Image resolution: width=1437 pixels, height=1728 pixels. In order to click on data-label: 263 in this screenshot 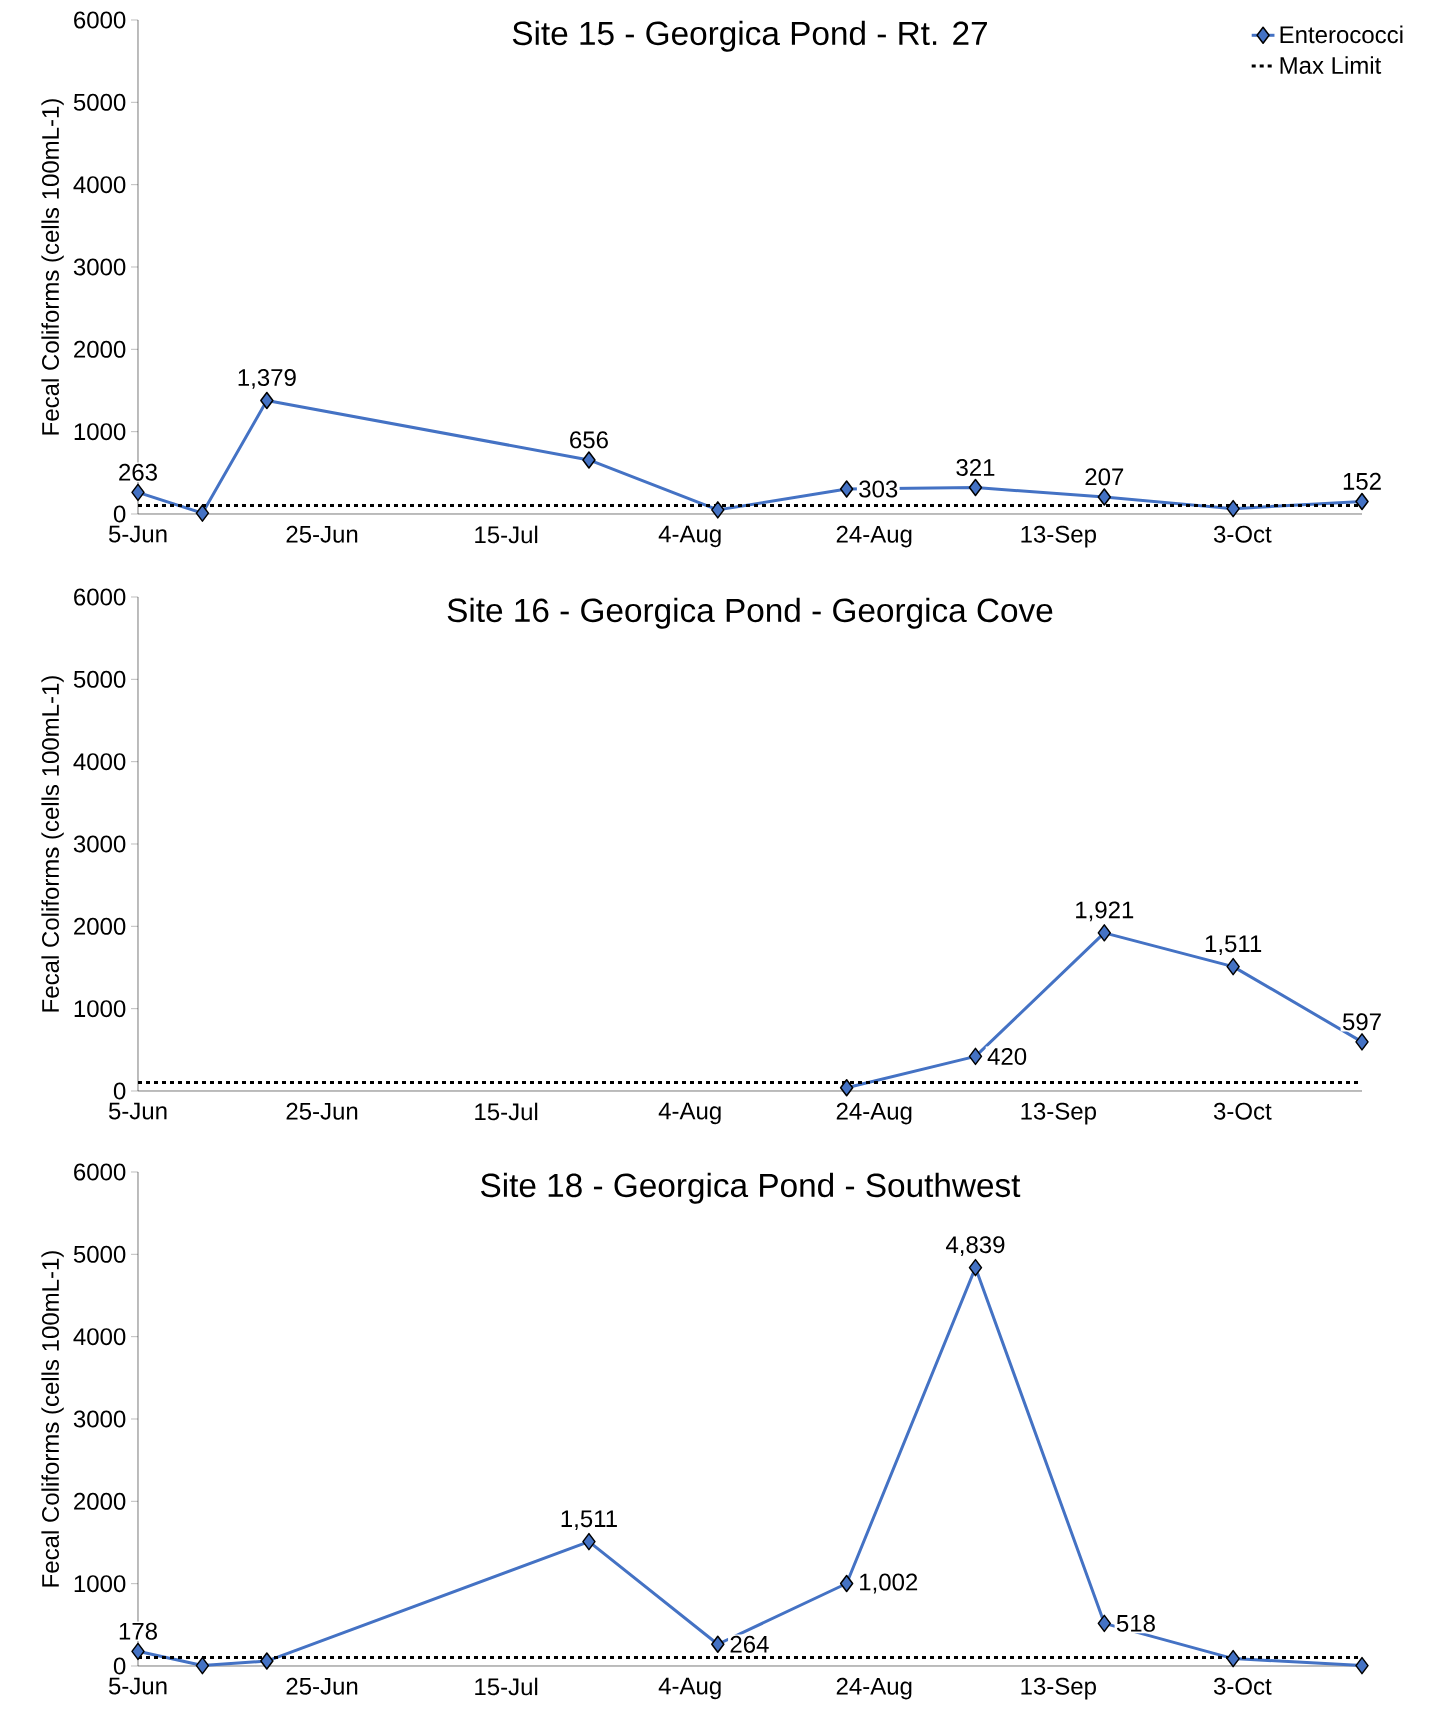, I will do `click(138, 472)`.